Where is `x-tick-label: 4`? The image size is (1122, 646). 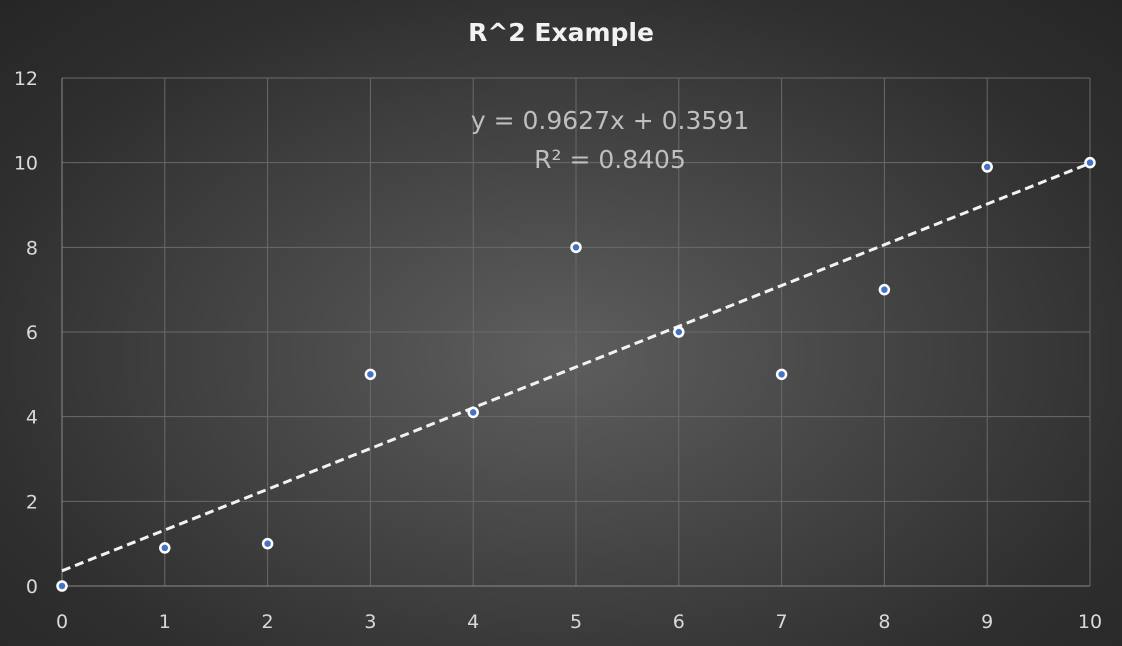 x-tick-label: 4 is located at coordinates (473, 622).